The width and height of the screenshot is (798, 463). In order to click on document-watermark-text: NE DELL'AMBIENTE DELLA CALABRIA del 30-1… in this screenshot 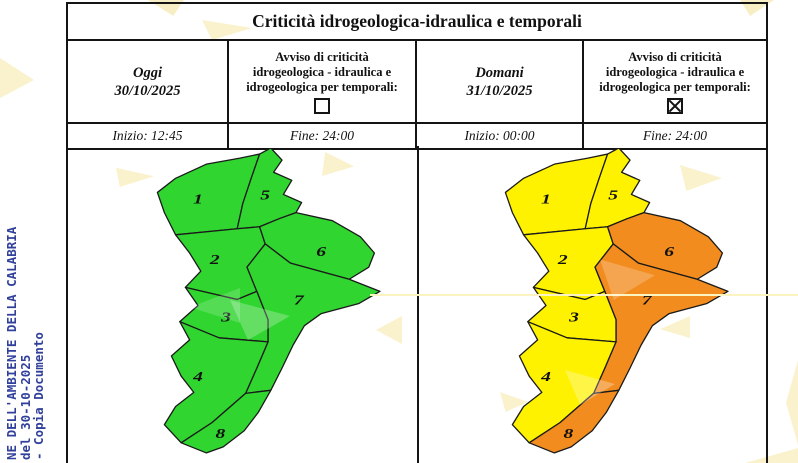, I will do `click(25, 343)`.